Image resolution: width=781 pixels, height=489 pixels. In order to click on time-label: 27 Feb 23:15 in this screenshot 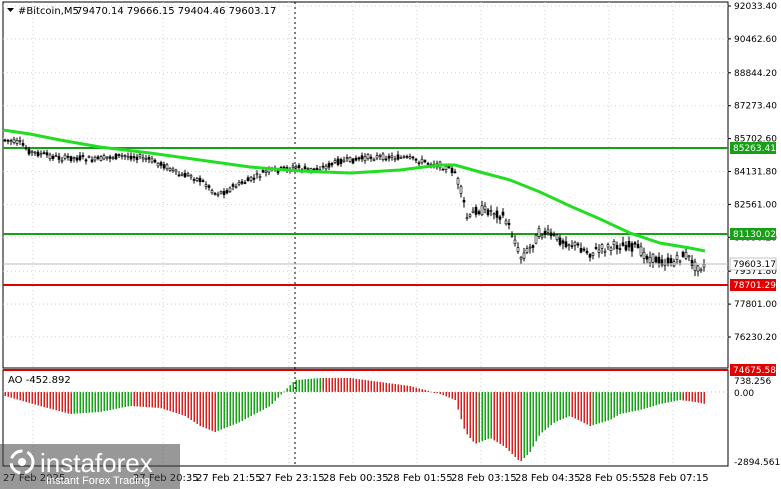, I will do `click(292, 478)`.